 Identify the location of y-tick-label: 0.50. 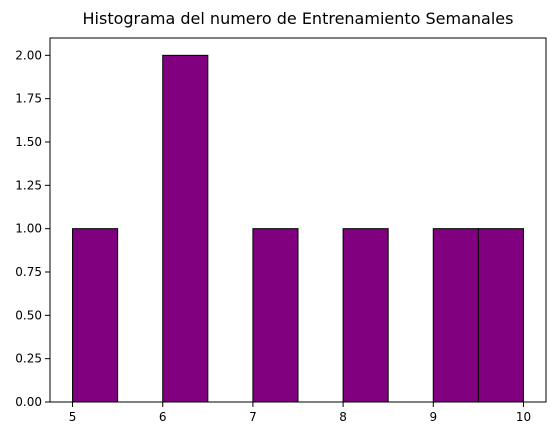
(28, 315).